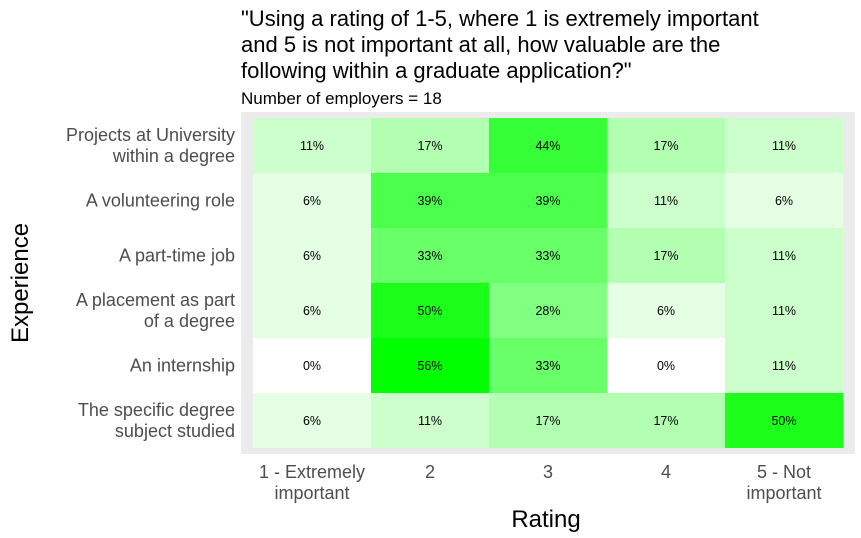  What do you see at coordinates (160, 201) in the screenshot?
I see `y-tick-label: A volunteering role` at bounding box center [160, 201].